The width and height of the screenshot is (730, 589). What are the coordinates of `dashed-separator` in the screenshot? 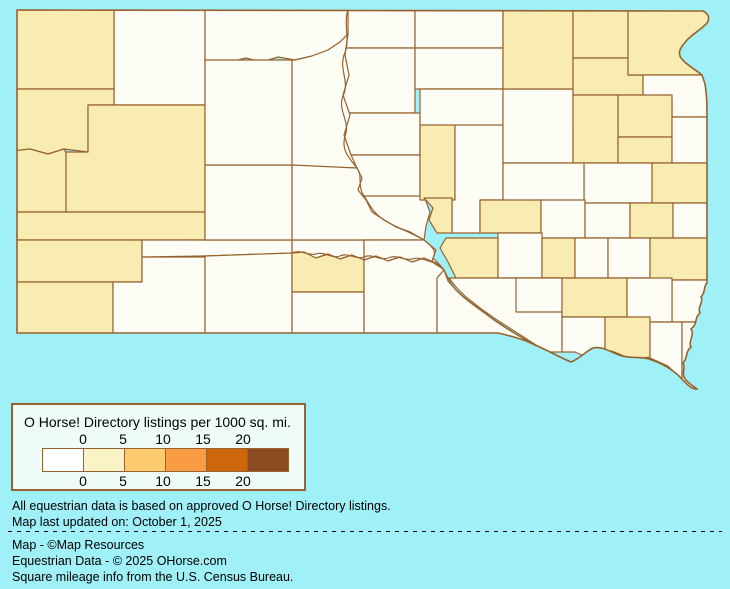 It's located at (365, 531).